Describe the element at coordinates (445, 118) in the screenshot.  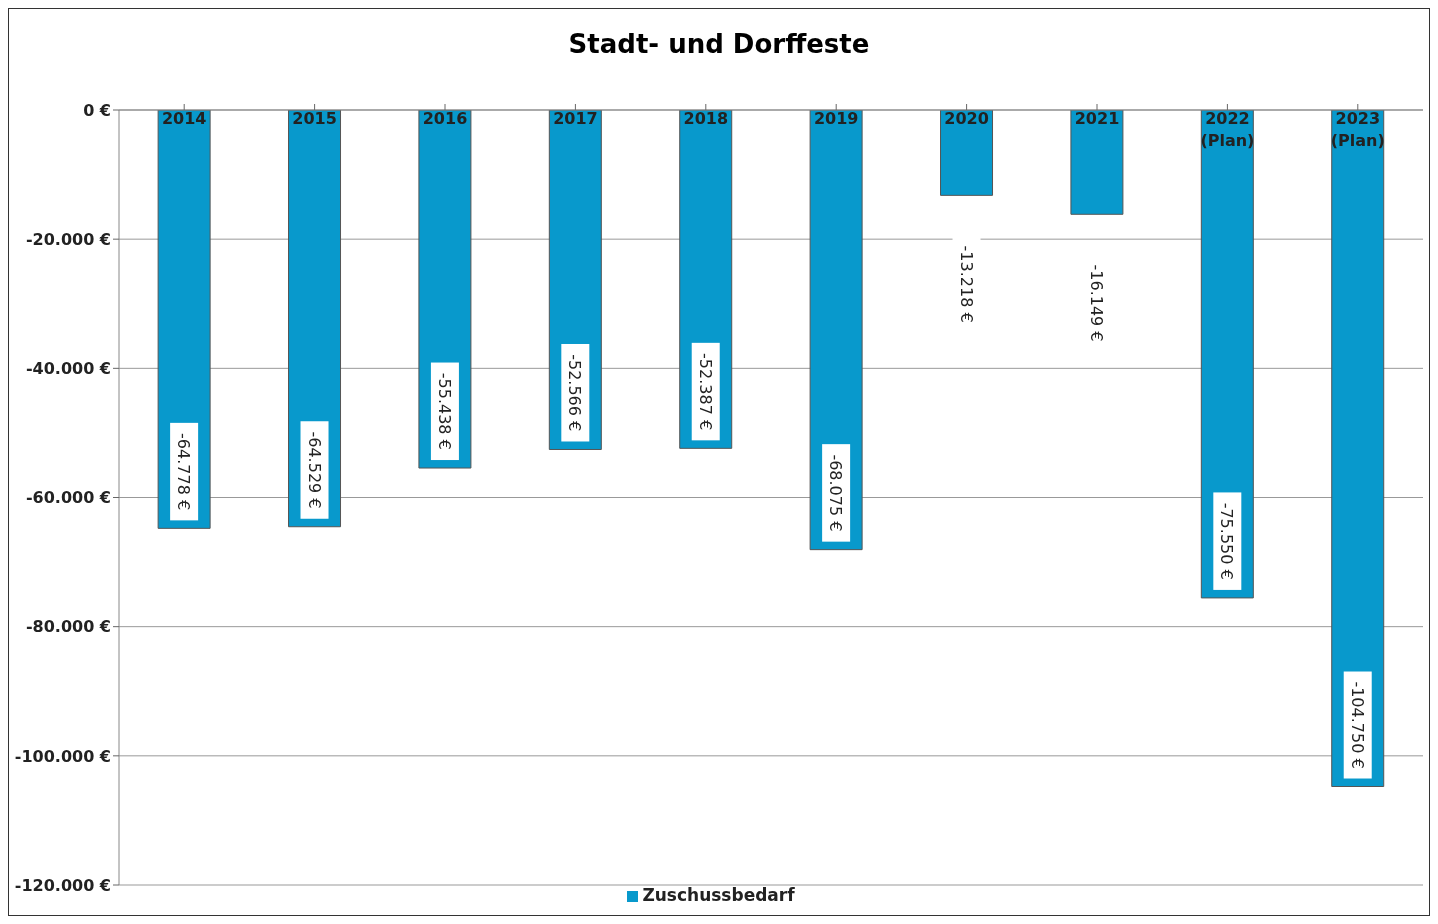
I see `x-tick-label: 2016` at that location.